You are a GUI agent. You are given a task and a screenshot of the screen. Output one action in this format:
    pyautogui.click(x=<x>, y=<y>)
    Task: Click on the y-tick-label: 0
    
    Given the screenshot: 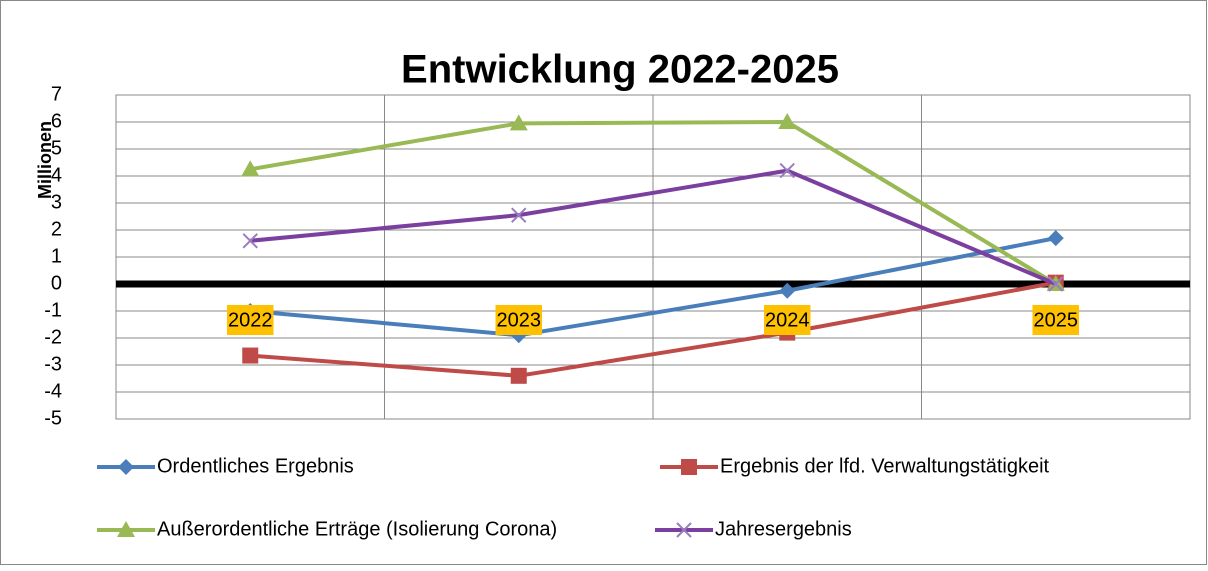 What is the action you would take?
    pyautogui.click(x=56, y=283)
    